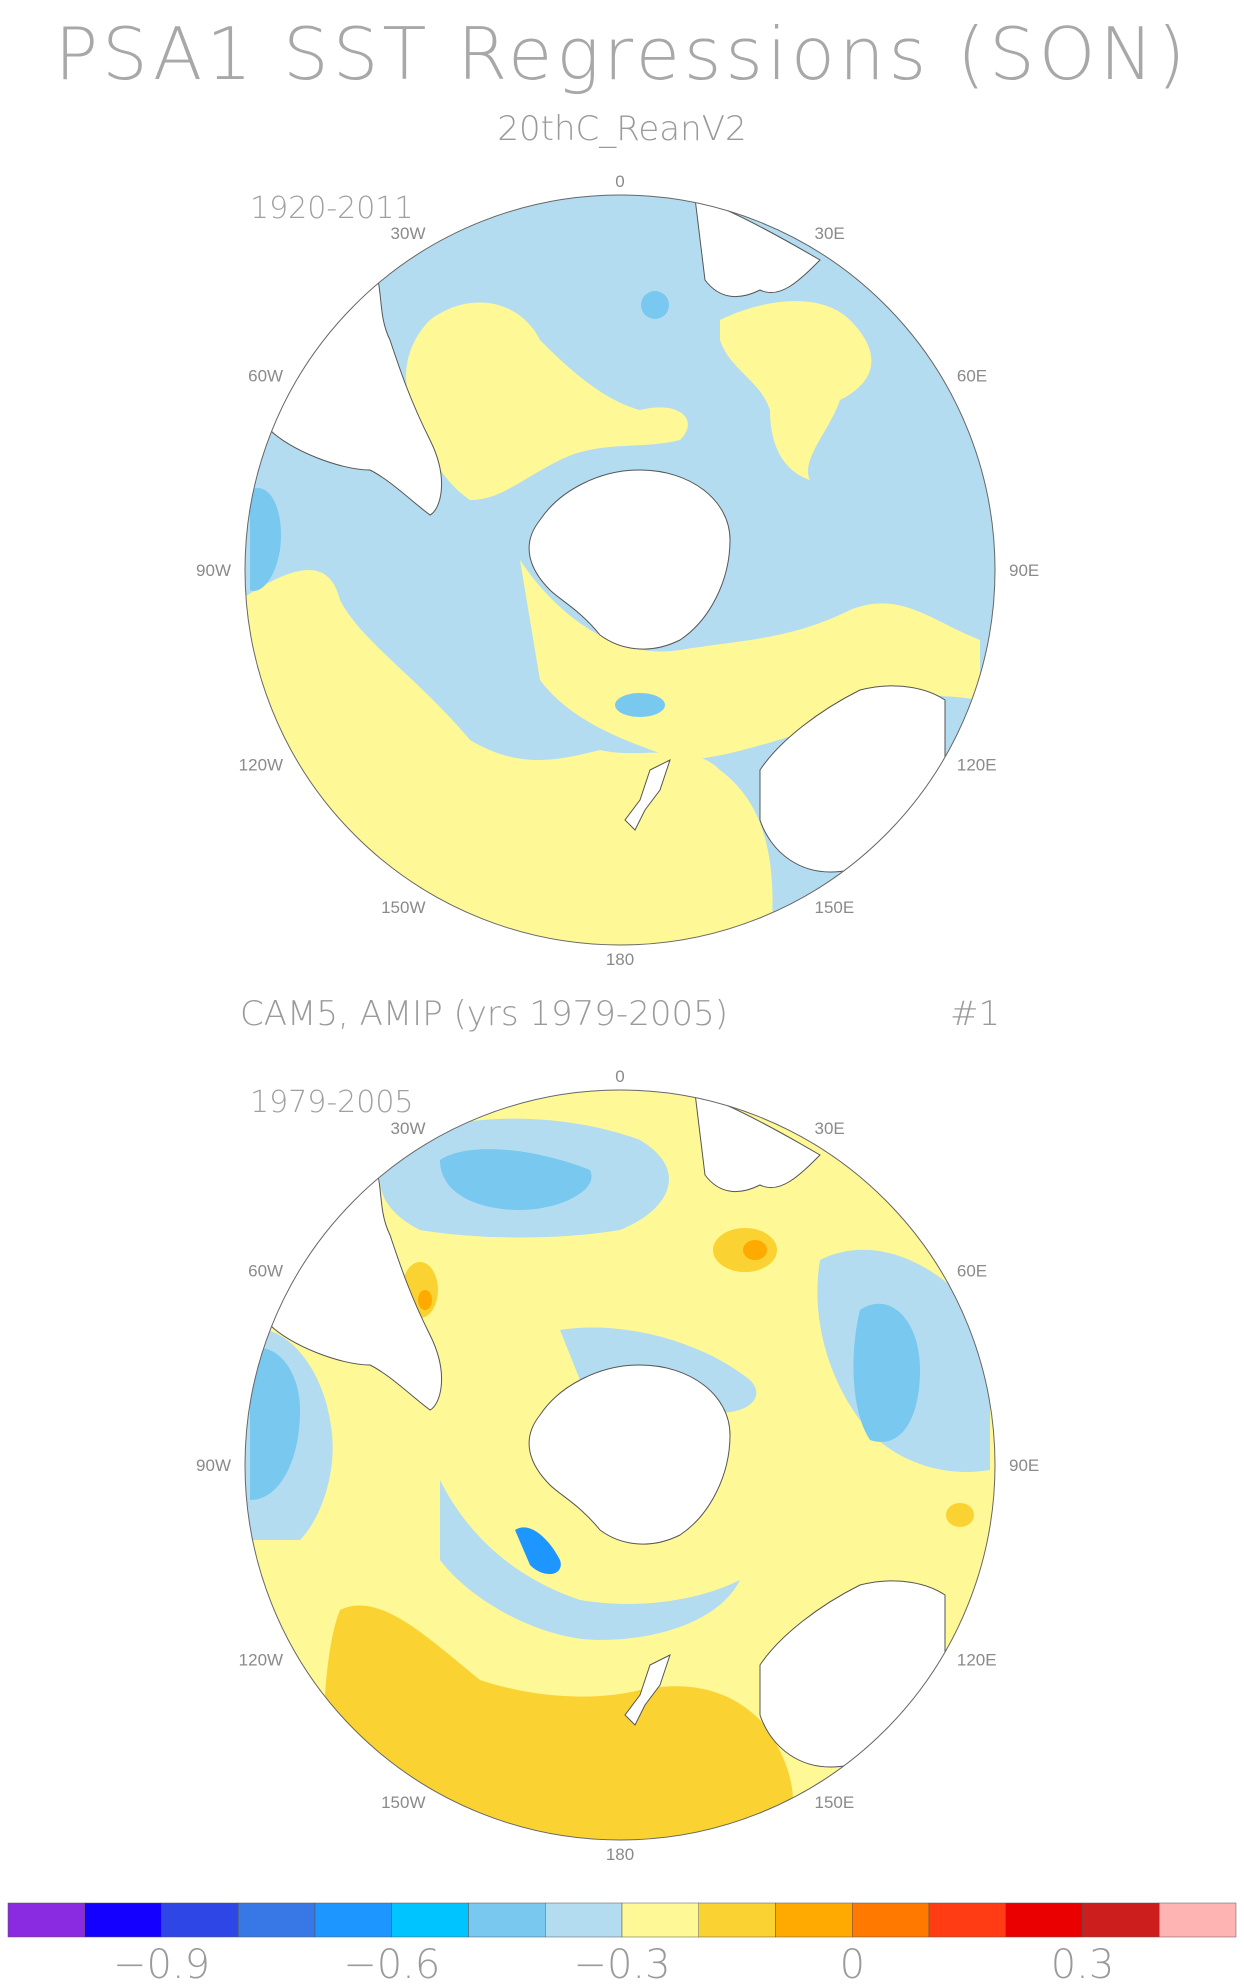 This screenshot has width=1244, height=1988. What do you see at coordinates (620, 1854) in the screenshot?
I see `panel-2-lon-label: 180` at bounding box center [620, 1854].